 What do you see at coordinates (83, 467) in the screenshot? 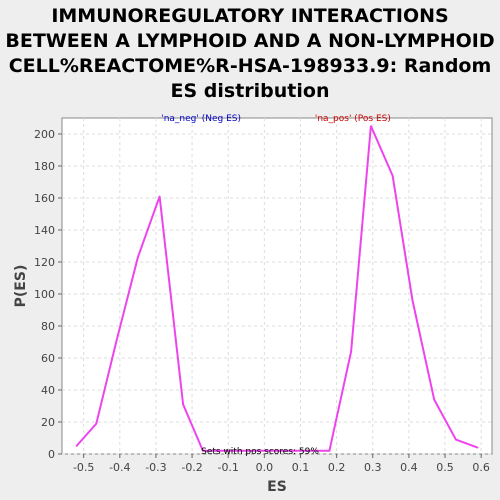
I see `x-tick-label: -0.5` at bounding box center [83, 467].